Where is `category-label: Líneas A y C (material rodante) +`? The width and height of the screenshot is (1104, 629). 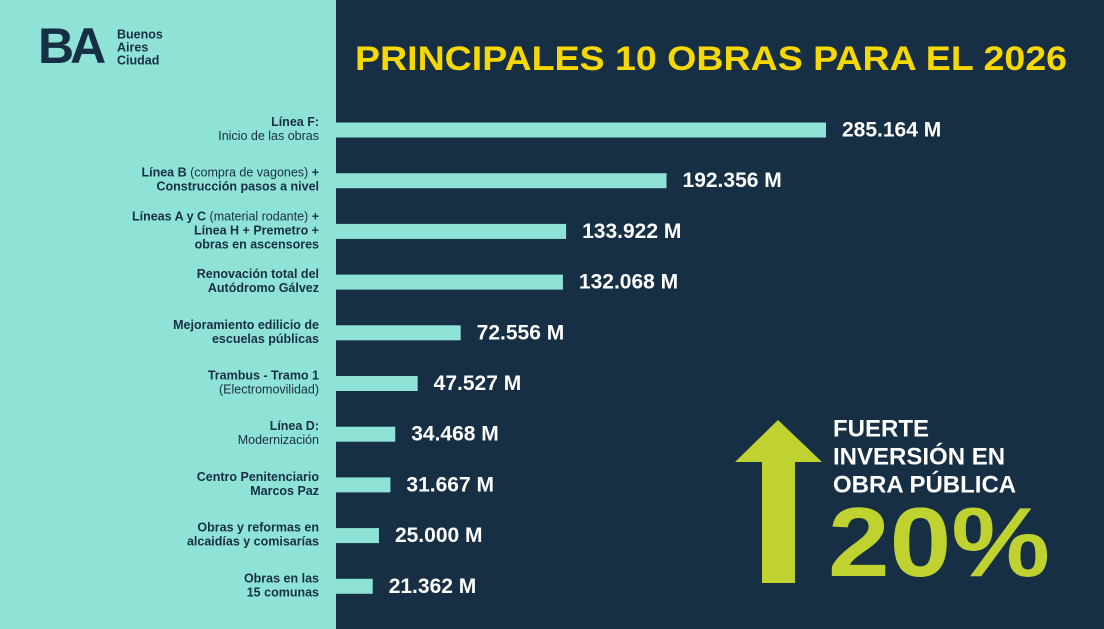
category-label: Líneas A y C (material rodante) + is located at coordinates (225, 217).